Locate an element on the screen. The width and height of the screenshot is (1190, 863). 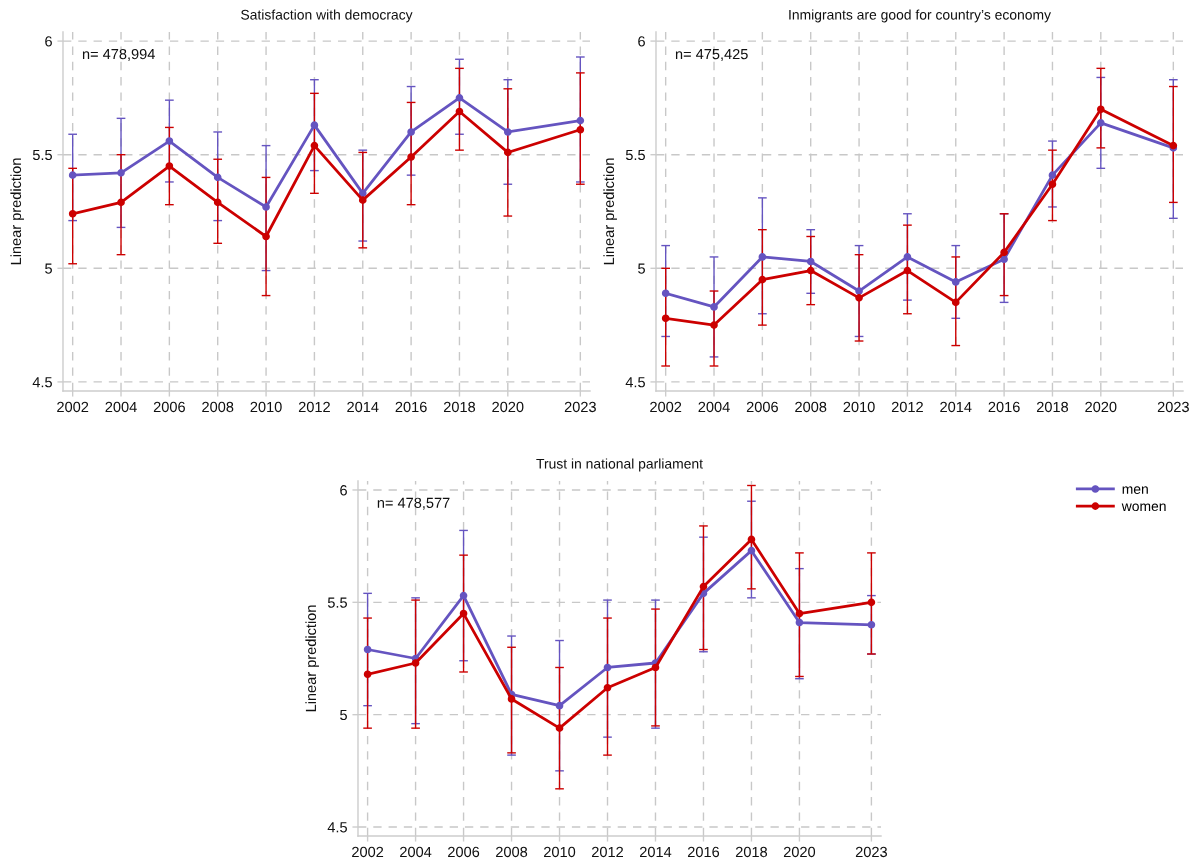
chart-title: Inmigrants are good for country’s economy is located at coordinates (920, 16).